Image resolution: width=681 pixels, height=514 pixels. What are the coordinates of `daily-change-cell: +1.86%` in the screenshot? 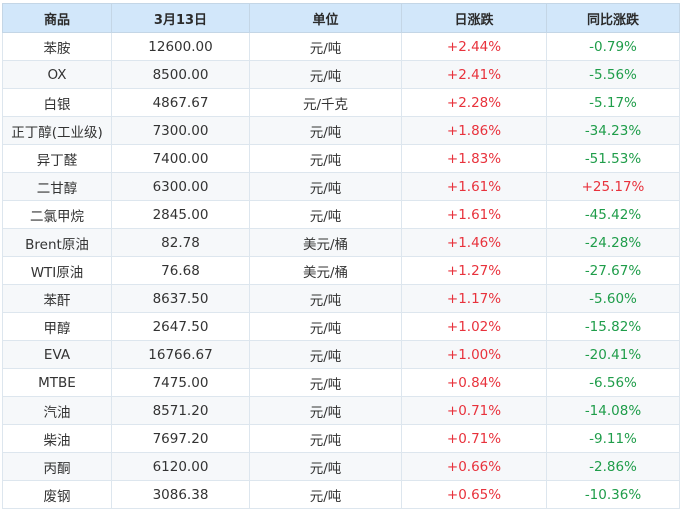 It's located at (474, 130).